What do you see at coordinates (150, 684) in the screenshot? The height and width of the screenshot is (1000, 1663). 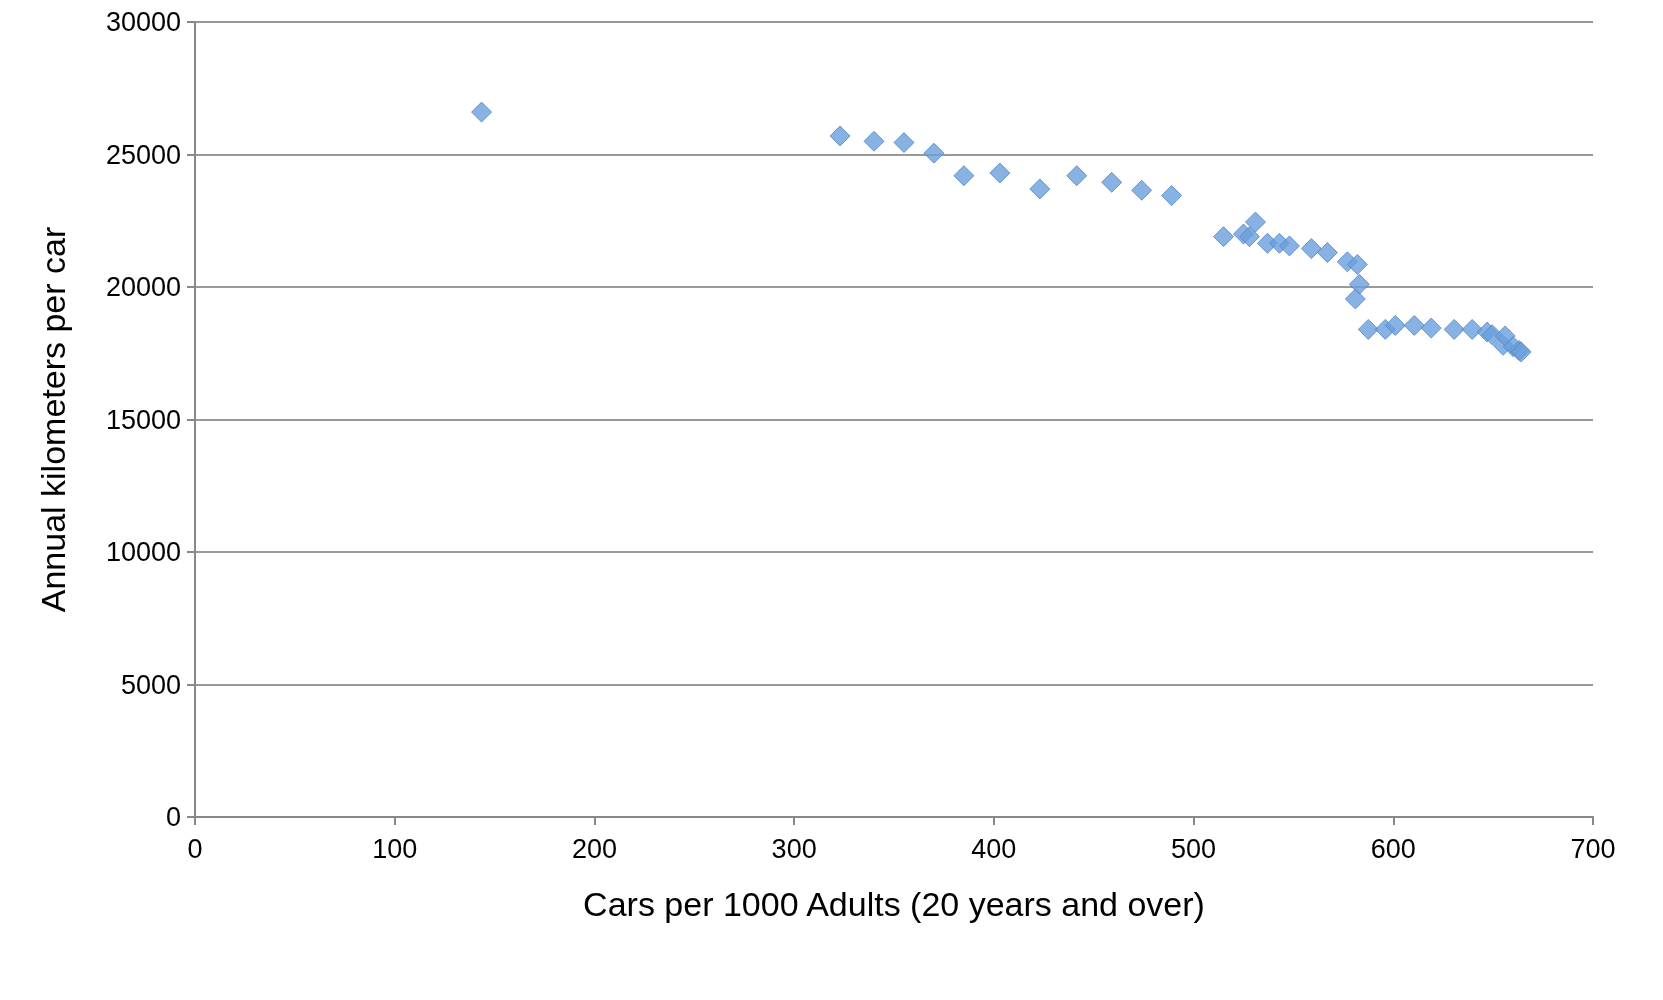 I see `y-tick-label: 5000` at bounding box center [150, 684].